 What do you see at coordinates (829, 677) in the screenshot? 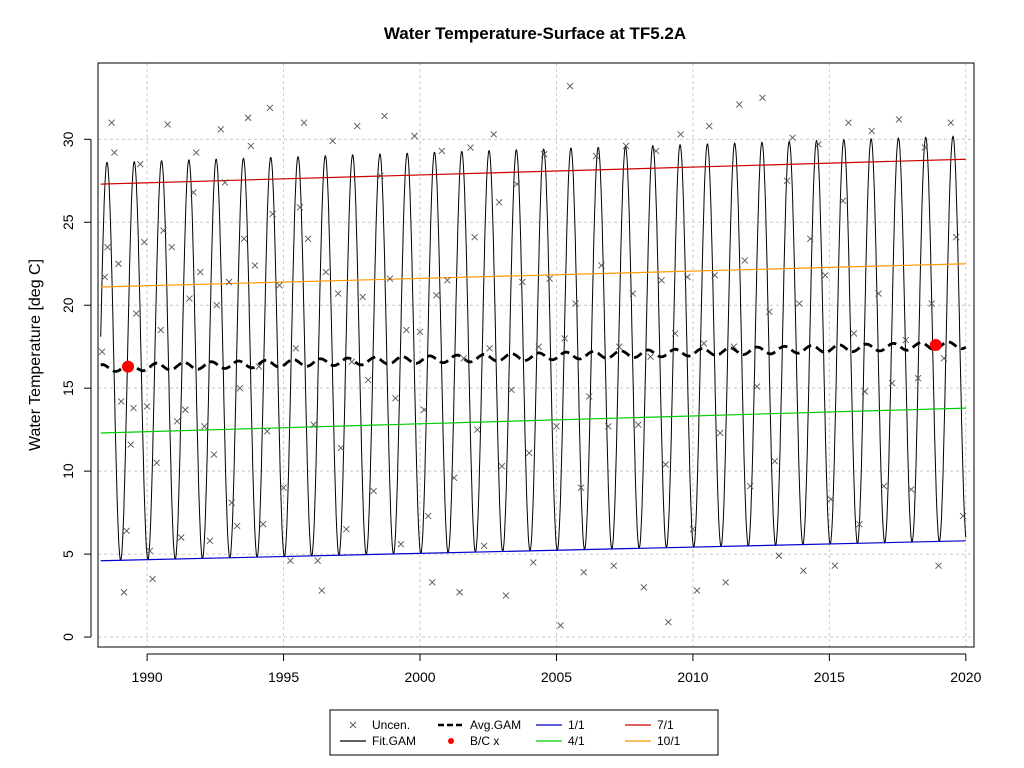
I see `x-tick-label: 2015` at bounding box center [829, 677].